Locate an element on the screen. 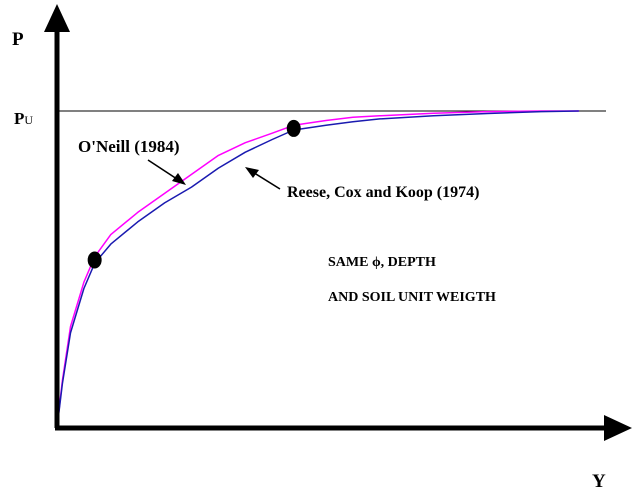 Image resolution: width=635 pixels, height=492 pixels. reese-curve-label: Reese, Cox and Koop (1974) is located at coordinates (383, 192).